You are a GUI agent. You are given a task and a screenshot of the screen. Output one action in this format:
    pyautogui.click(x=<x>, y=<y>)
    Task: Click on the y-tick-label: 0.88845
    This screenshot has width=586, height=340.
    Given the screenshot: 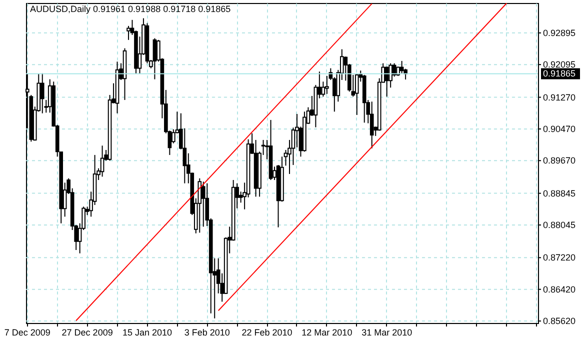 What is the action you would take?
    pyautogui.click(x=559, y=193)
    